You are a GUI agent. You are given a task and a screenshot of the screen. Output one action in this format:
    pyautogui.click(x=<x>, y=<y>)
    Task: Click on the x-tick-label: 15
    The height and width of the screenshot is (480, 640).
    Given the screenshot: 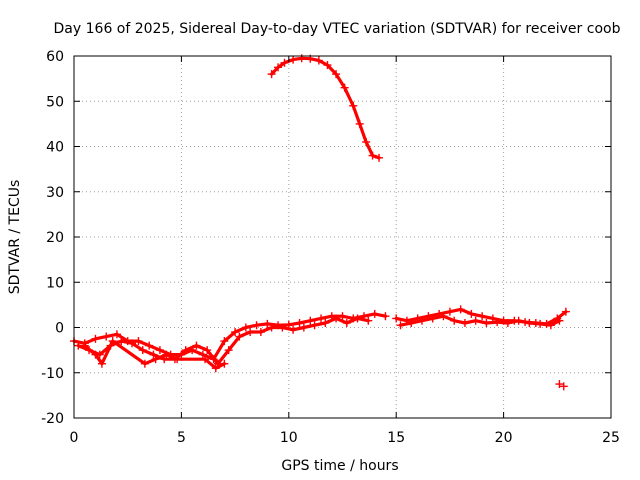 What is the action you would take?
    pyautogui.click(x=396, y=438)
    